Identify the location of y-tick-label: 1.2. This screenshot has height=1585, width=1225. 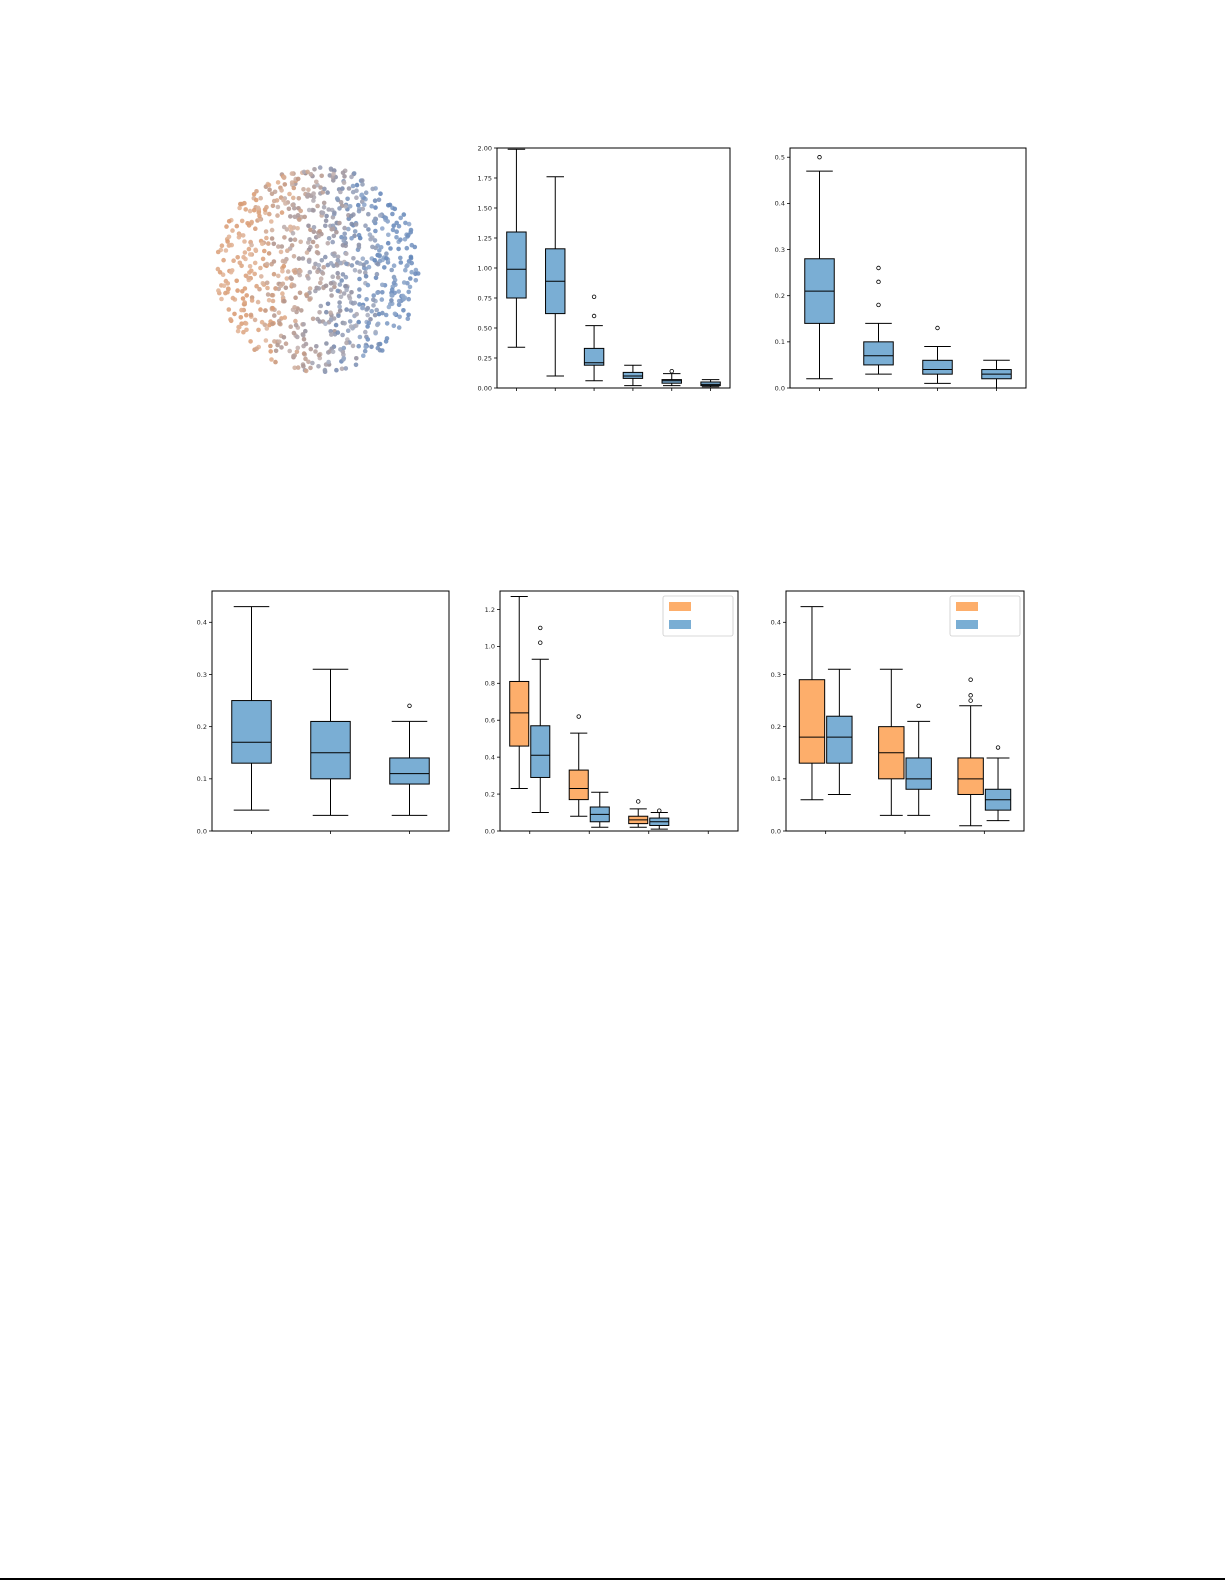
(490, 610).